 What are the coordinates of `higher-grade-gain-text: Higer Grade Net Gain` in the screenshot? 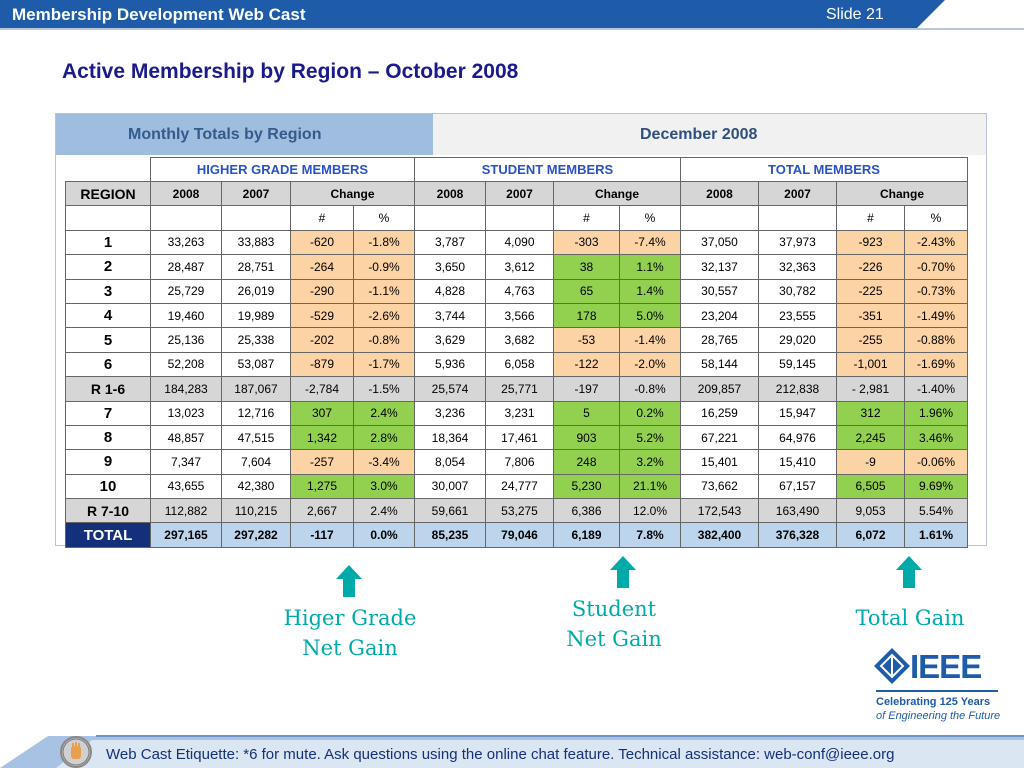 It's located at (350, 633).